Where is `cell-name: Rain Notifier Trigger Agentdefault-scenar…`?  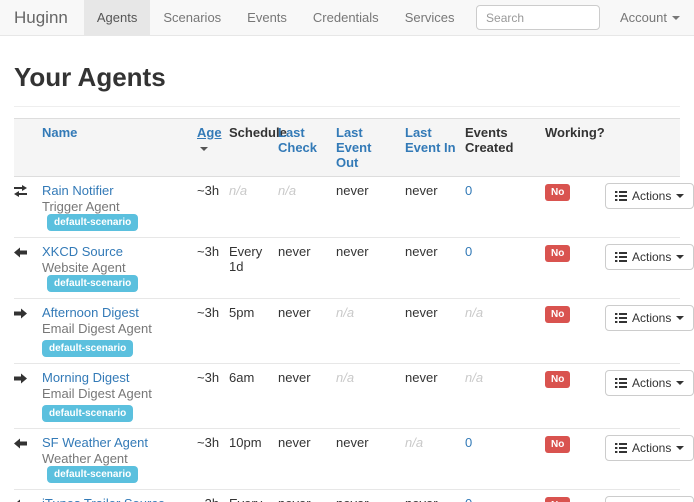
cell-name: Rain Notifier Trigger Agentdefault-scenar… is located at coordinates (119, 207).